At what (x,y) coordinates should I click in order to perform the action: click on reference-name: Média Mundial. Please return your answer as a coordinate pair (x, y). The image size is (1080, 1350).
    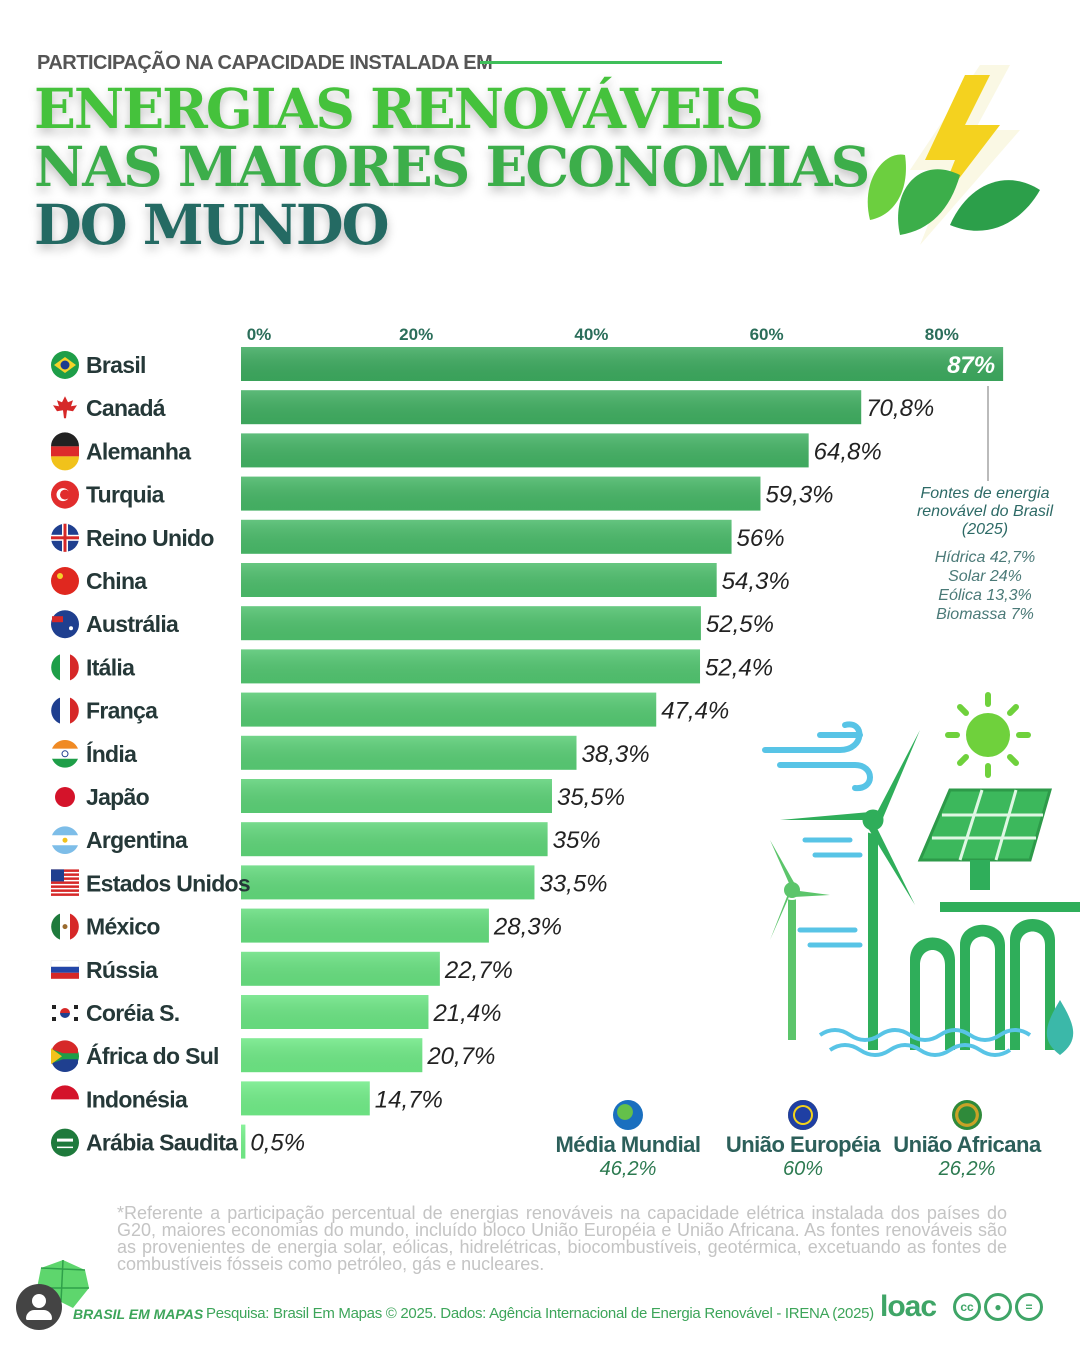
    Looking at the image, I should click on (628, 1144).